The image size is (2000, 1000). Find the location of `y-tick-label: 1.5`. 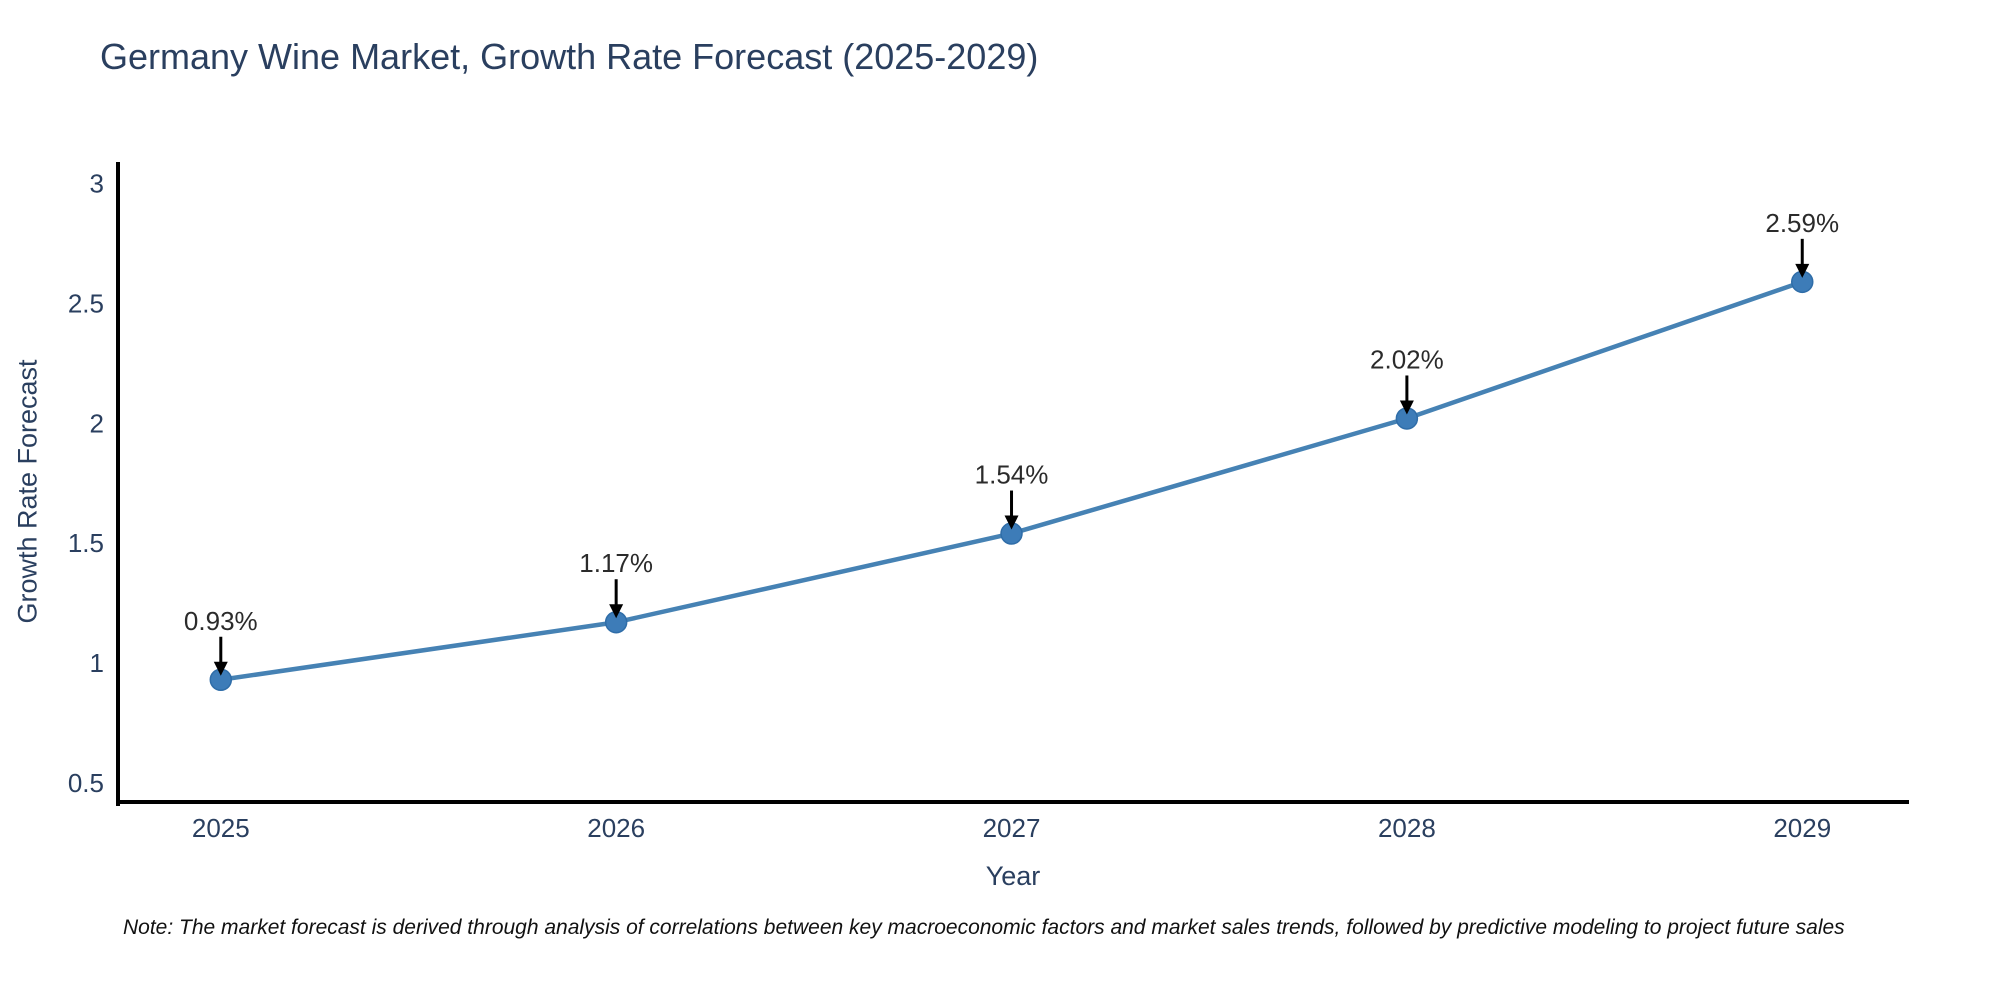

y-tick-label: 1.5 is located at coordinates (86, 543).